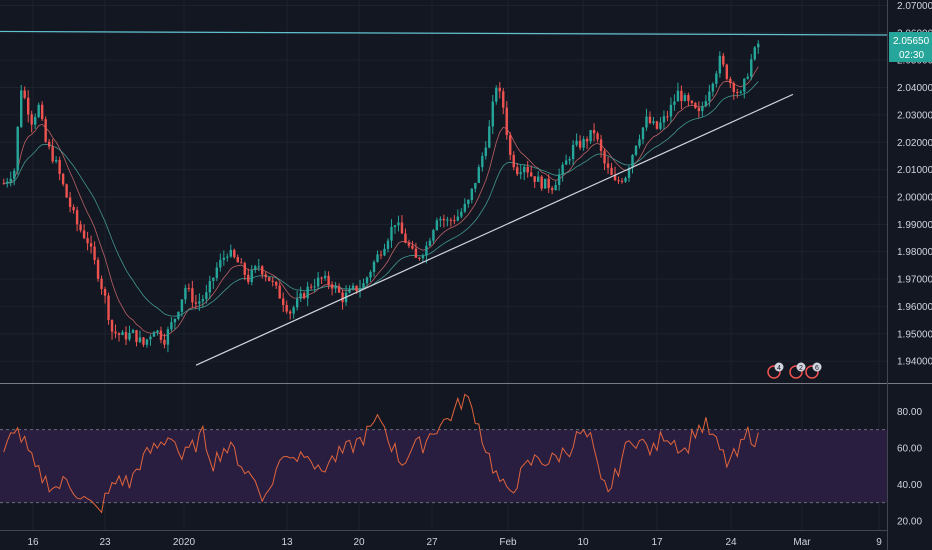 The image size is (932, 550). I want to click on event-badges: 4 2 6, so click(794, 370).